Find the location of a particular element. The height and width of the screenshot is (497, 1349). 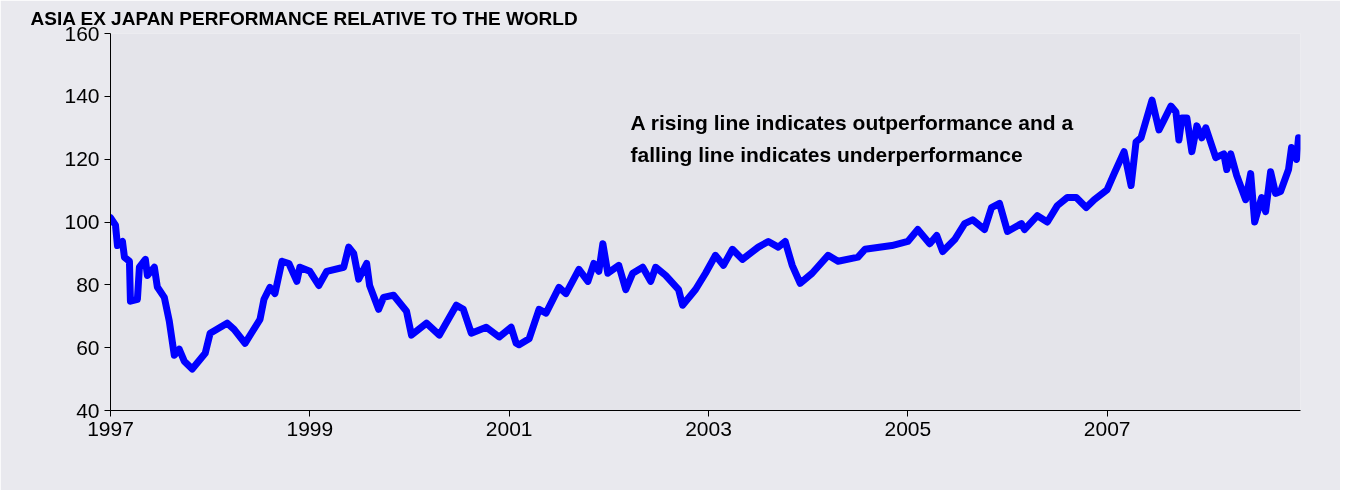

y-tick-label: 120 is located at coordinates (82, 159).